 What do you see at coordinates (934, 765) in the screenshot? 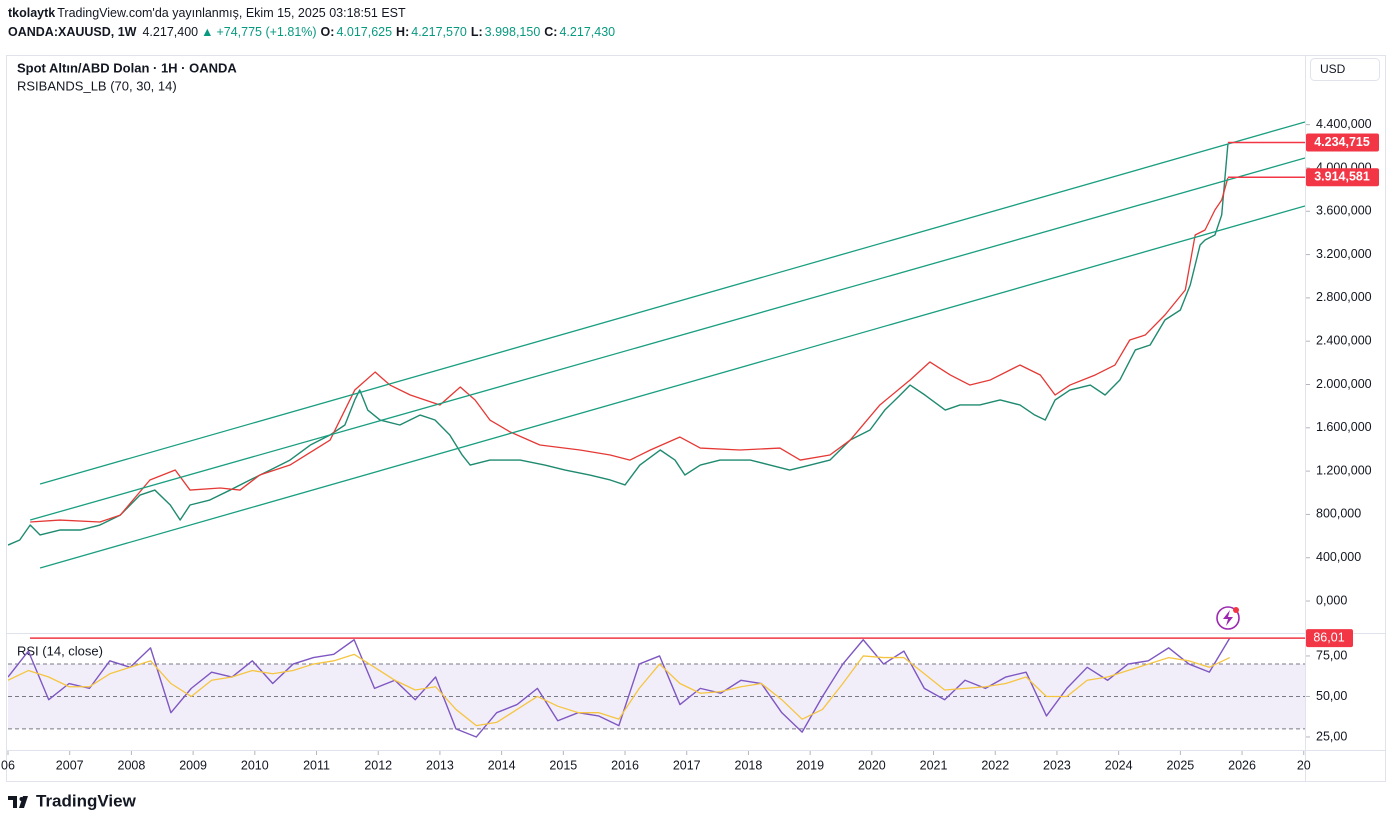
I see `x-tick-label: 2021` at bounding box center [934, 765].